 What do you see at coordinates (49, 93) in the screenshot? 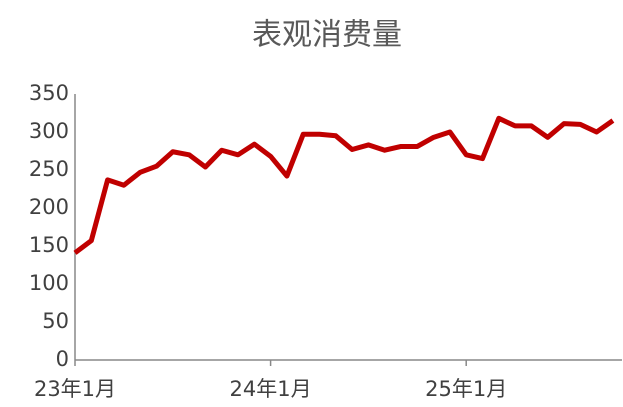
I see `y-tick-label: 350` at bounding box center [49, 93].